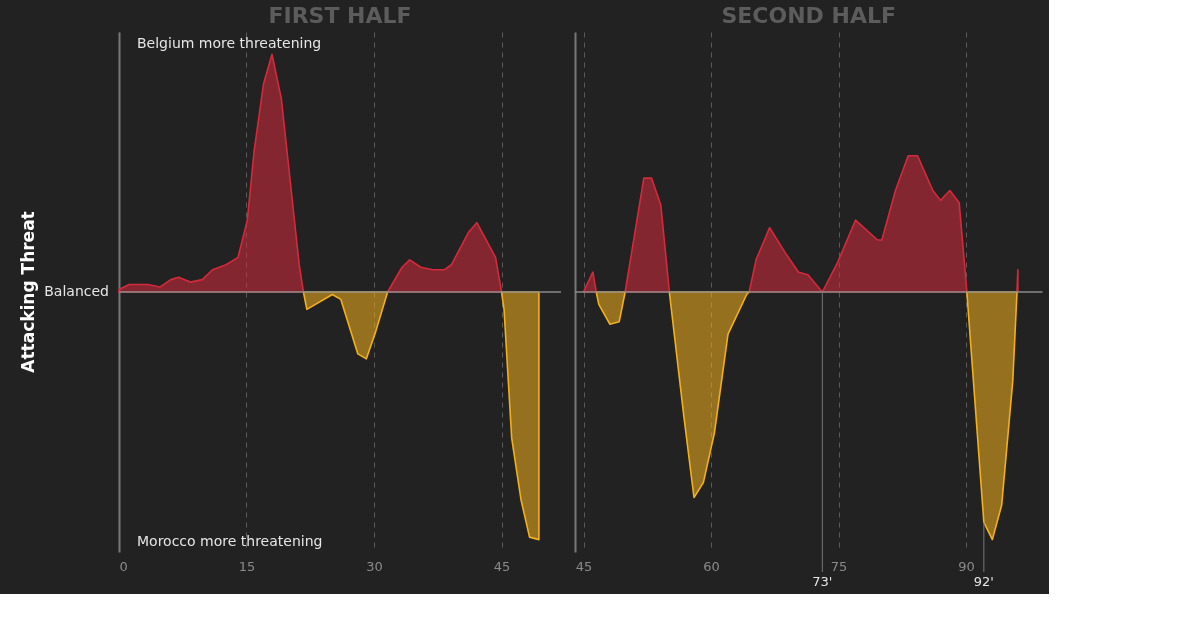 Image resolution: width=1200 pixels, height=630 pixels. What do you see at coordinates (123, 566) in the screenshot?
I see `x-tick-label: 0` at bounding box center [123, 566].